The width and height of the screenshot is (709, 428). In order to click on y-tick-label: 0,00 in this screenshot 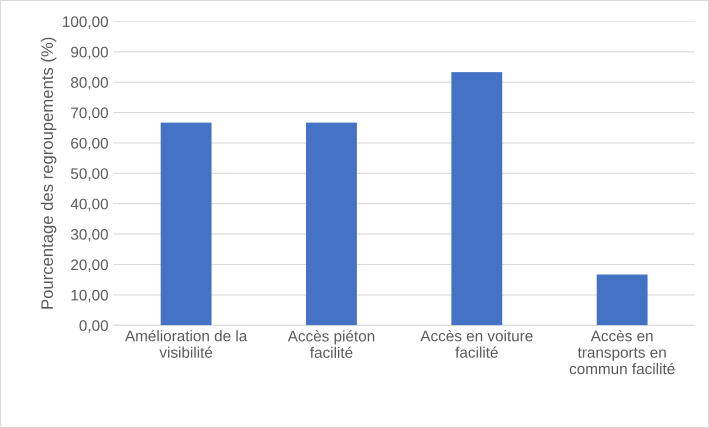, I will do `click(93, 326)`.